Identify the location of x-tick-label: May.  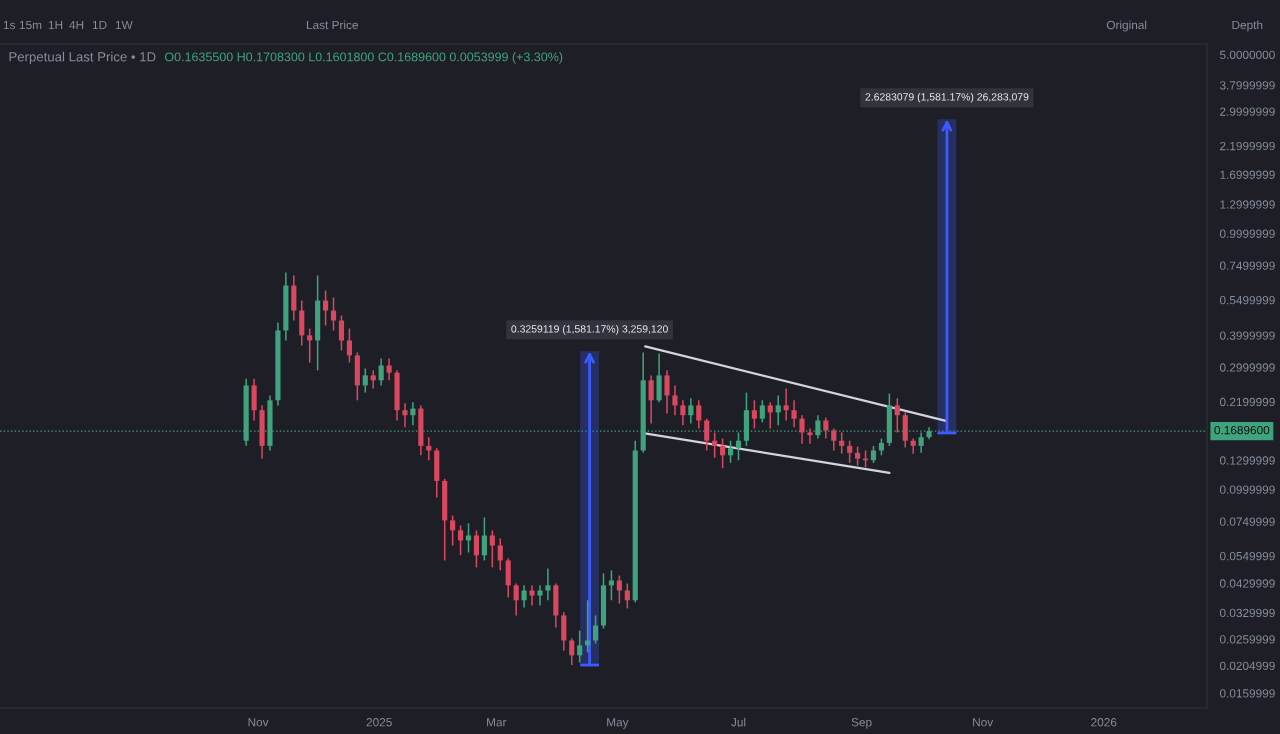
(618, 723).